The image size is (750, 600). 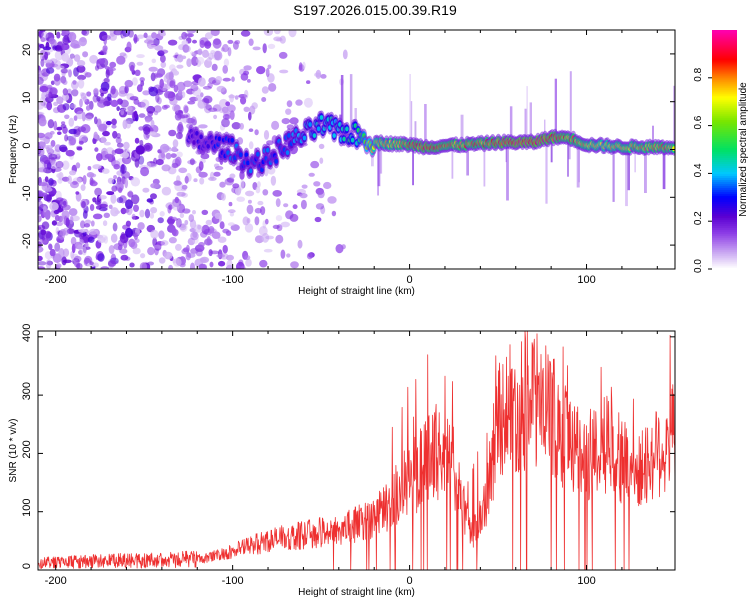 I want to click on snr-y-tick-label: 400, so click(x=27, y=333).